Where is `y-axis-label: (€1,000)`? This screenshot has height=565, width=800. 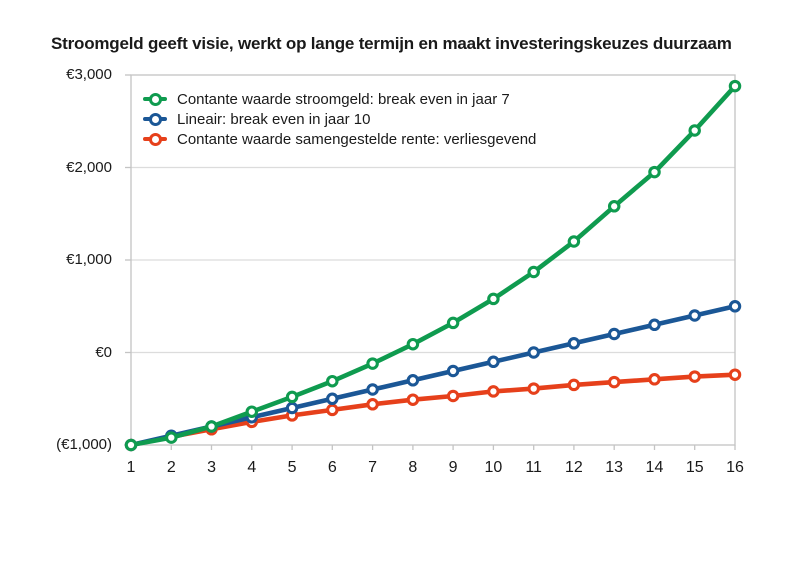 y-axis-label: (€1,000) is located at coordinates (84, 444).